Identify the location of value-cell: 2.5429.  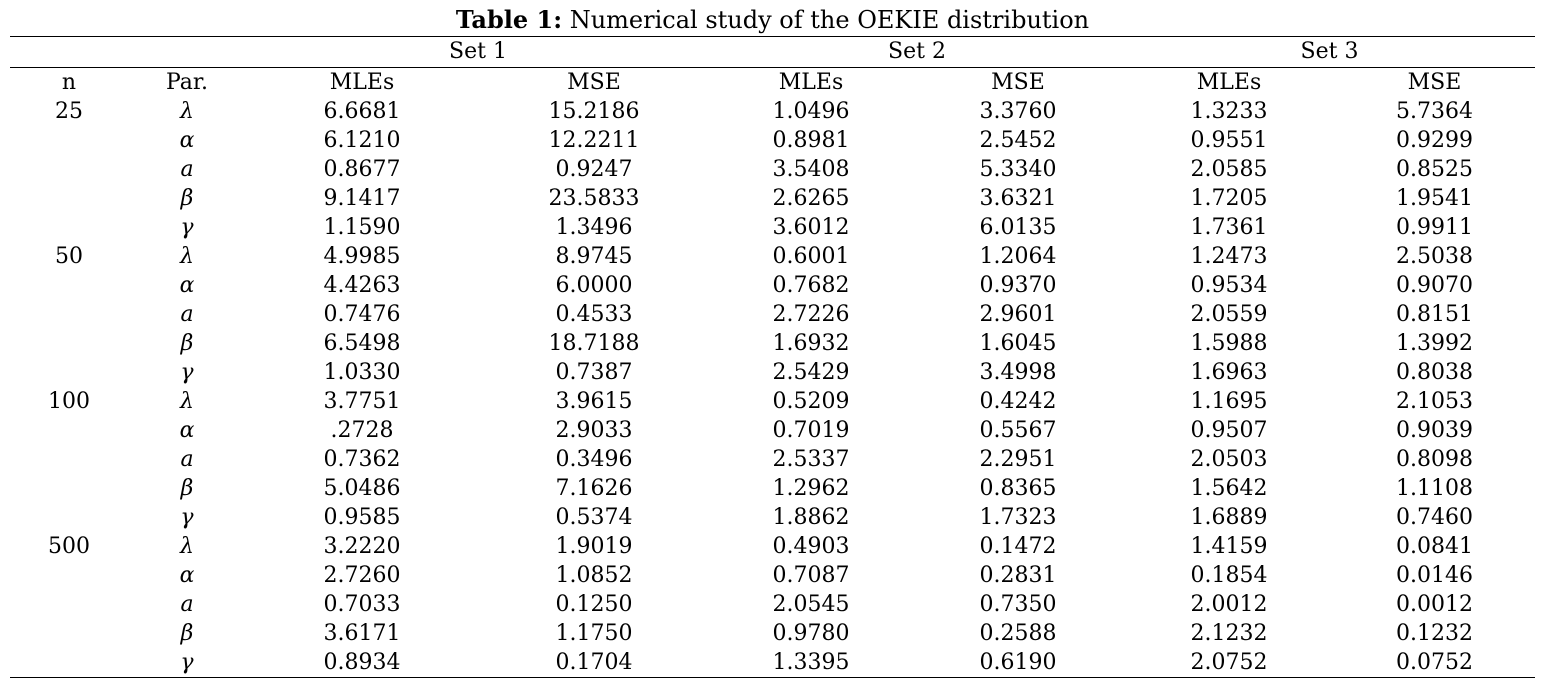
(811, 372).